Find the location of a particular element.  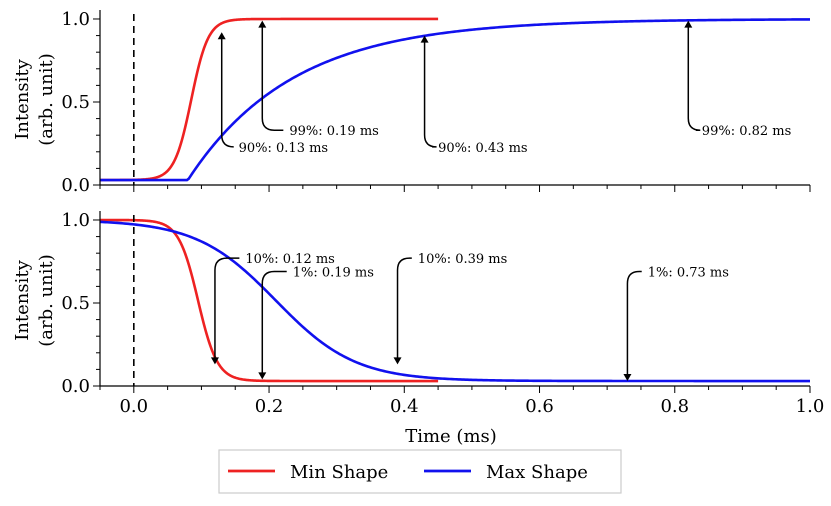

legend-label-max-shape: Max Shape is located at coordinates (537, 472).